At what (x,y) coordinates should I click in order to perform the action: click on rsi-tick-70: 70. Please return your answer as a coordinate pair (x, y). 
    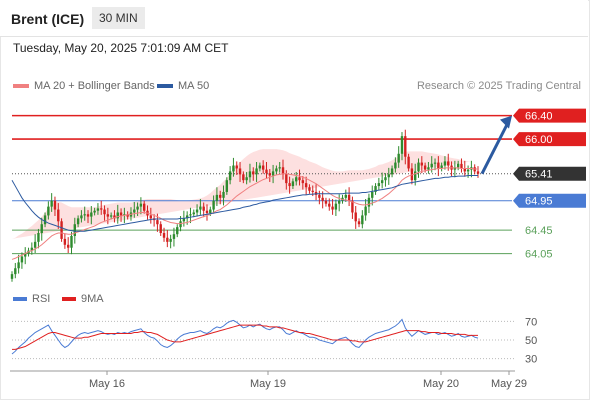
    Looking at the image, I should click on (531, 322).